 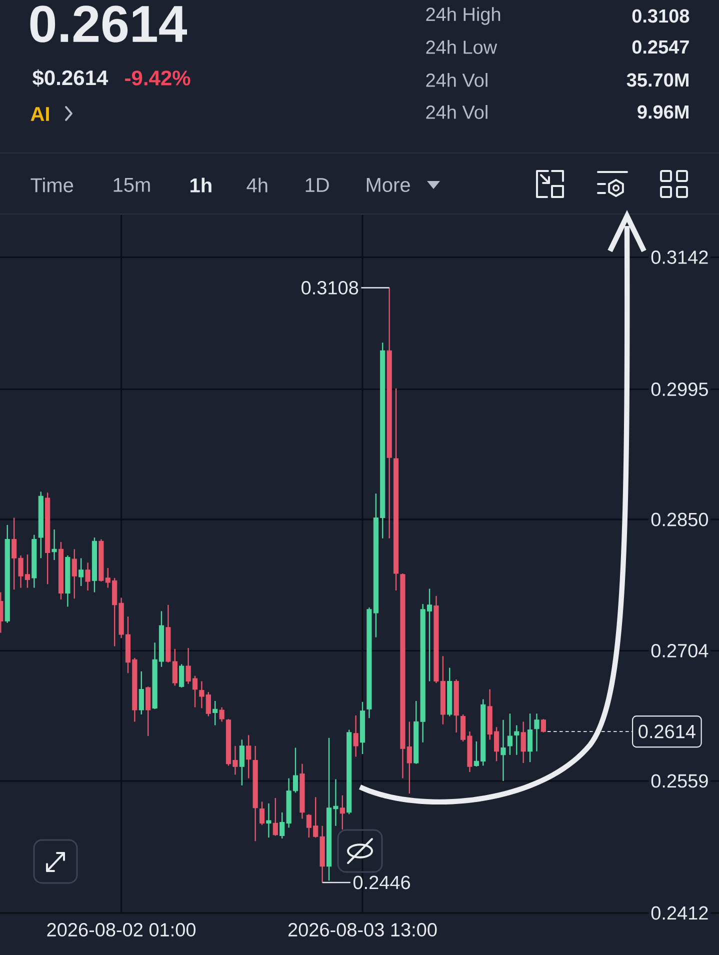 What do you see at coordinates (201, 185) in the screenshot?
I see `text: 1h` at bounding box center [201, 185].